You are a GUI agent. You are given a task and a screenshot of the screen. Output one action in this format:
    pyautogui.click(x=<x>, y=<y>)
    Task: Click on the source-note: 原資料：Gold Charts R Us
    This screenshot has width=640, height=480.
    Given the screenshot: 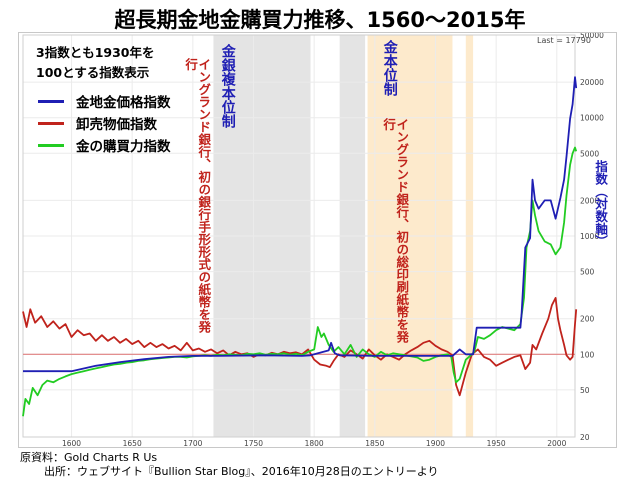 What is the action you would take?
    pyautogui.click(x=89, y=457)
    